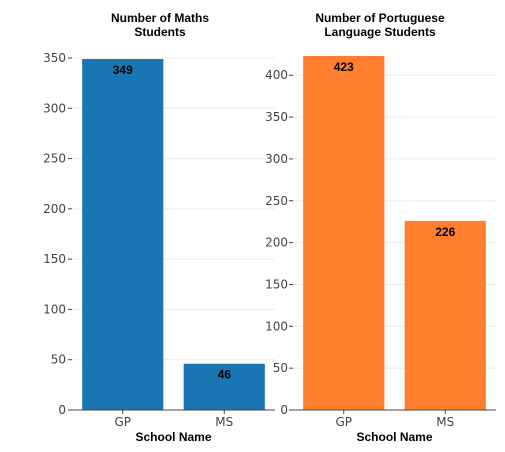 The image size is (505, 452). I want to click on panel2-y-tick-label: 300, so click(276, 159).